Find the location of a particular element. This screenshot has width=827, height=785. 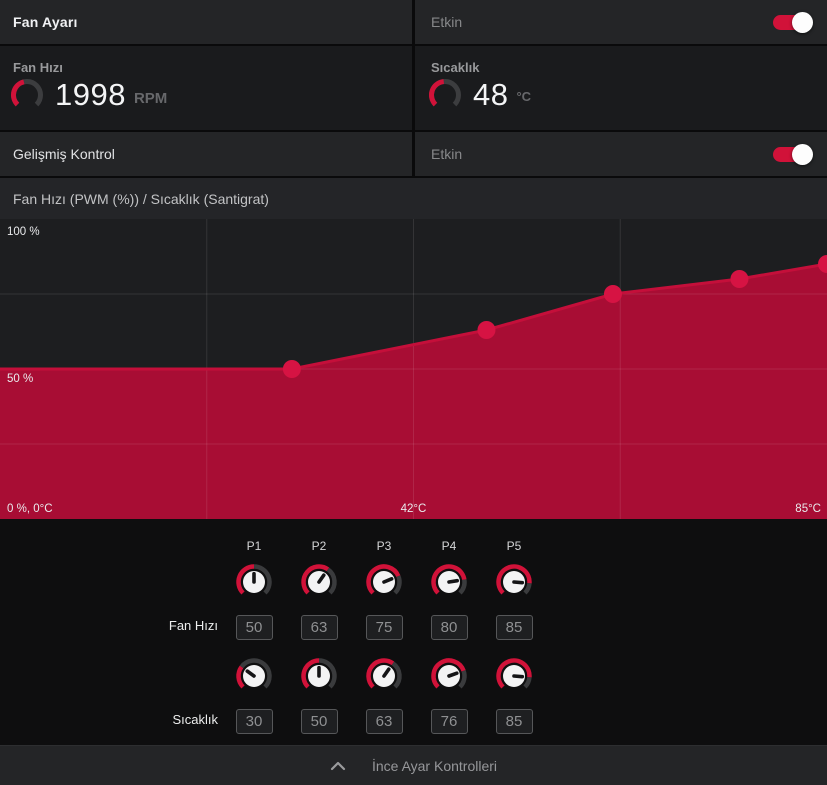

axis-origin-label: 0 %, 0°C is located at coordinates (30, 509).